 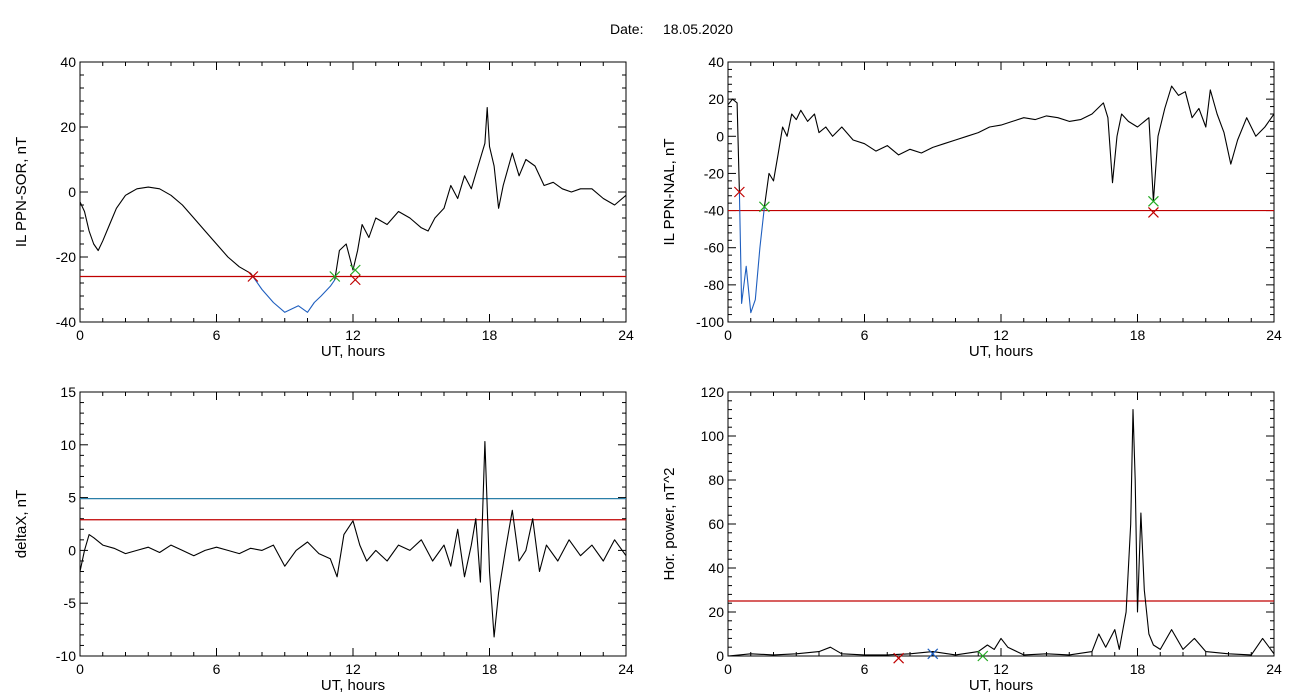 What do you see at coordinates (716, 480) in the screenshot?
I see `y-tick-label: 80` at bounding box center [716, 480].